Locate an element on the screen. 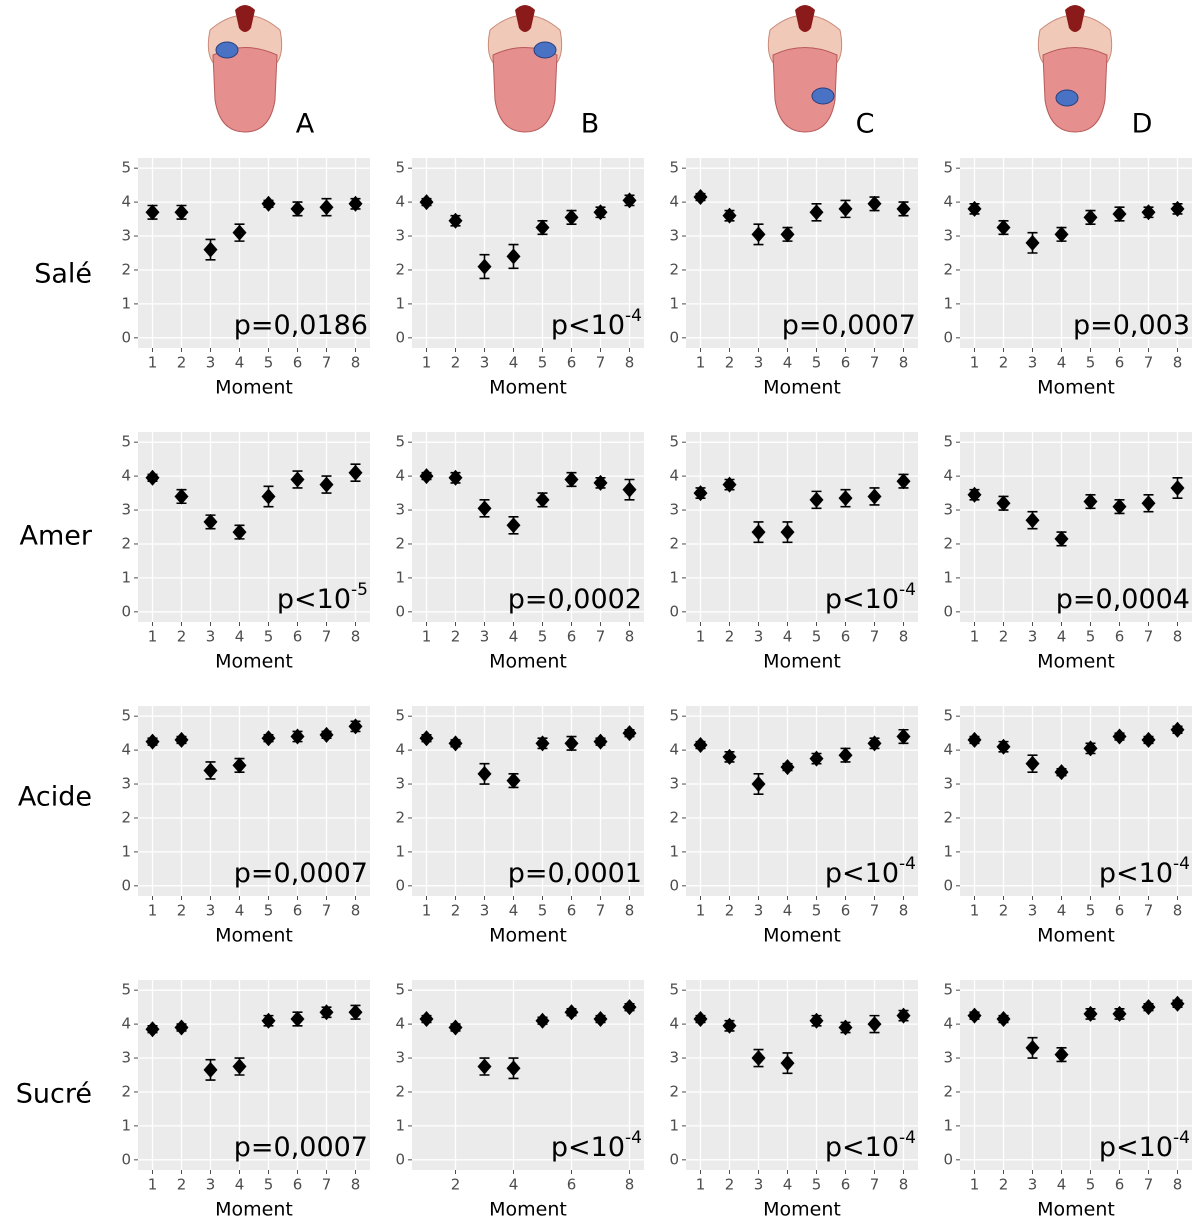 This screenshot has height=1231, width=1198. y-tick-label: 4 is located at coordinates (400, 1024).